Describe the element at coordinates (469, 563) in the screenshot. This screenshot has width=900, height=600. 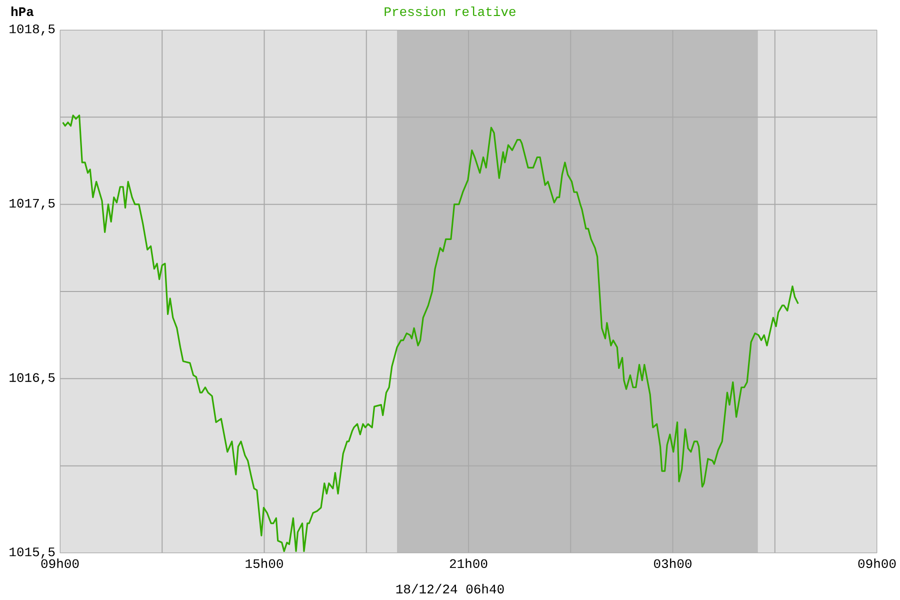
I see `x-tick-label: 21h00` at that location.